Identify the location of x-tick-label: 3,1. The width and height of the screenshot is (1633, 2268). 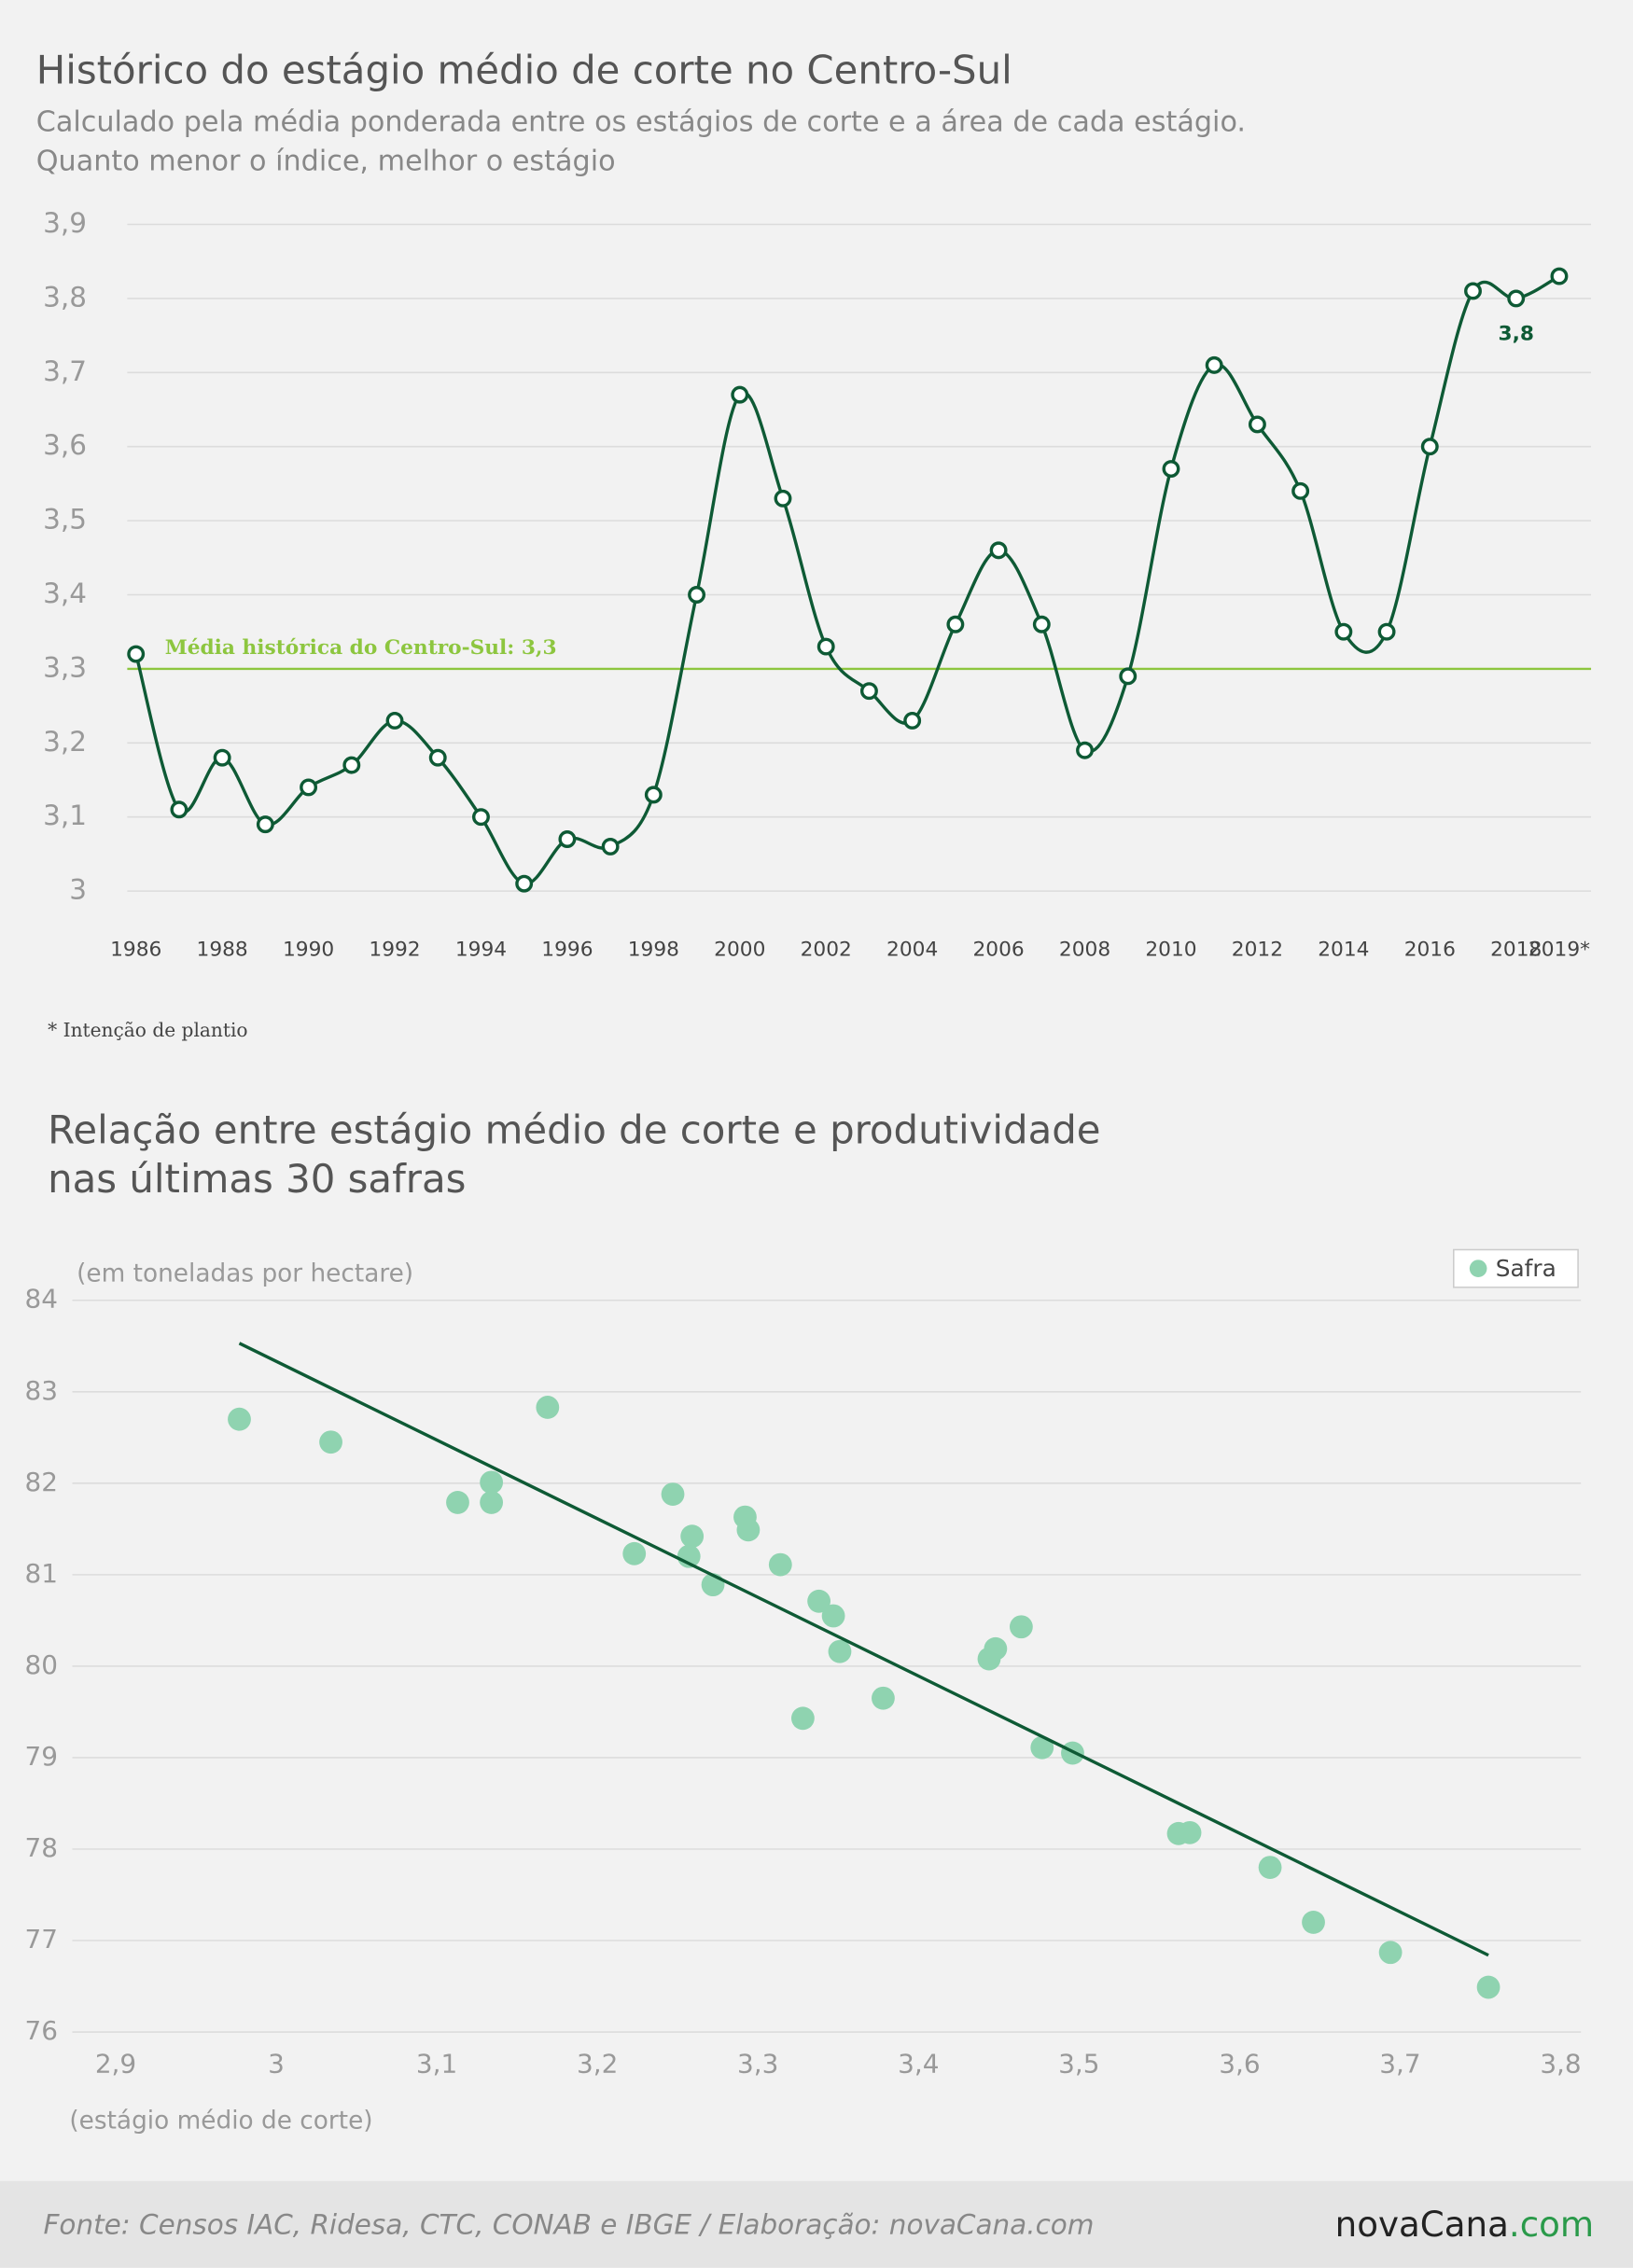
(436, 2064).